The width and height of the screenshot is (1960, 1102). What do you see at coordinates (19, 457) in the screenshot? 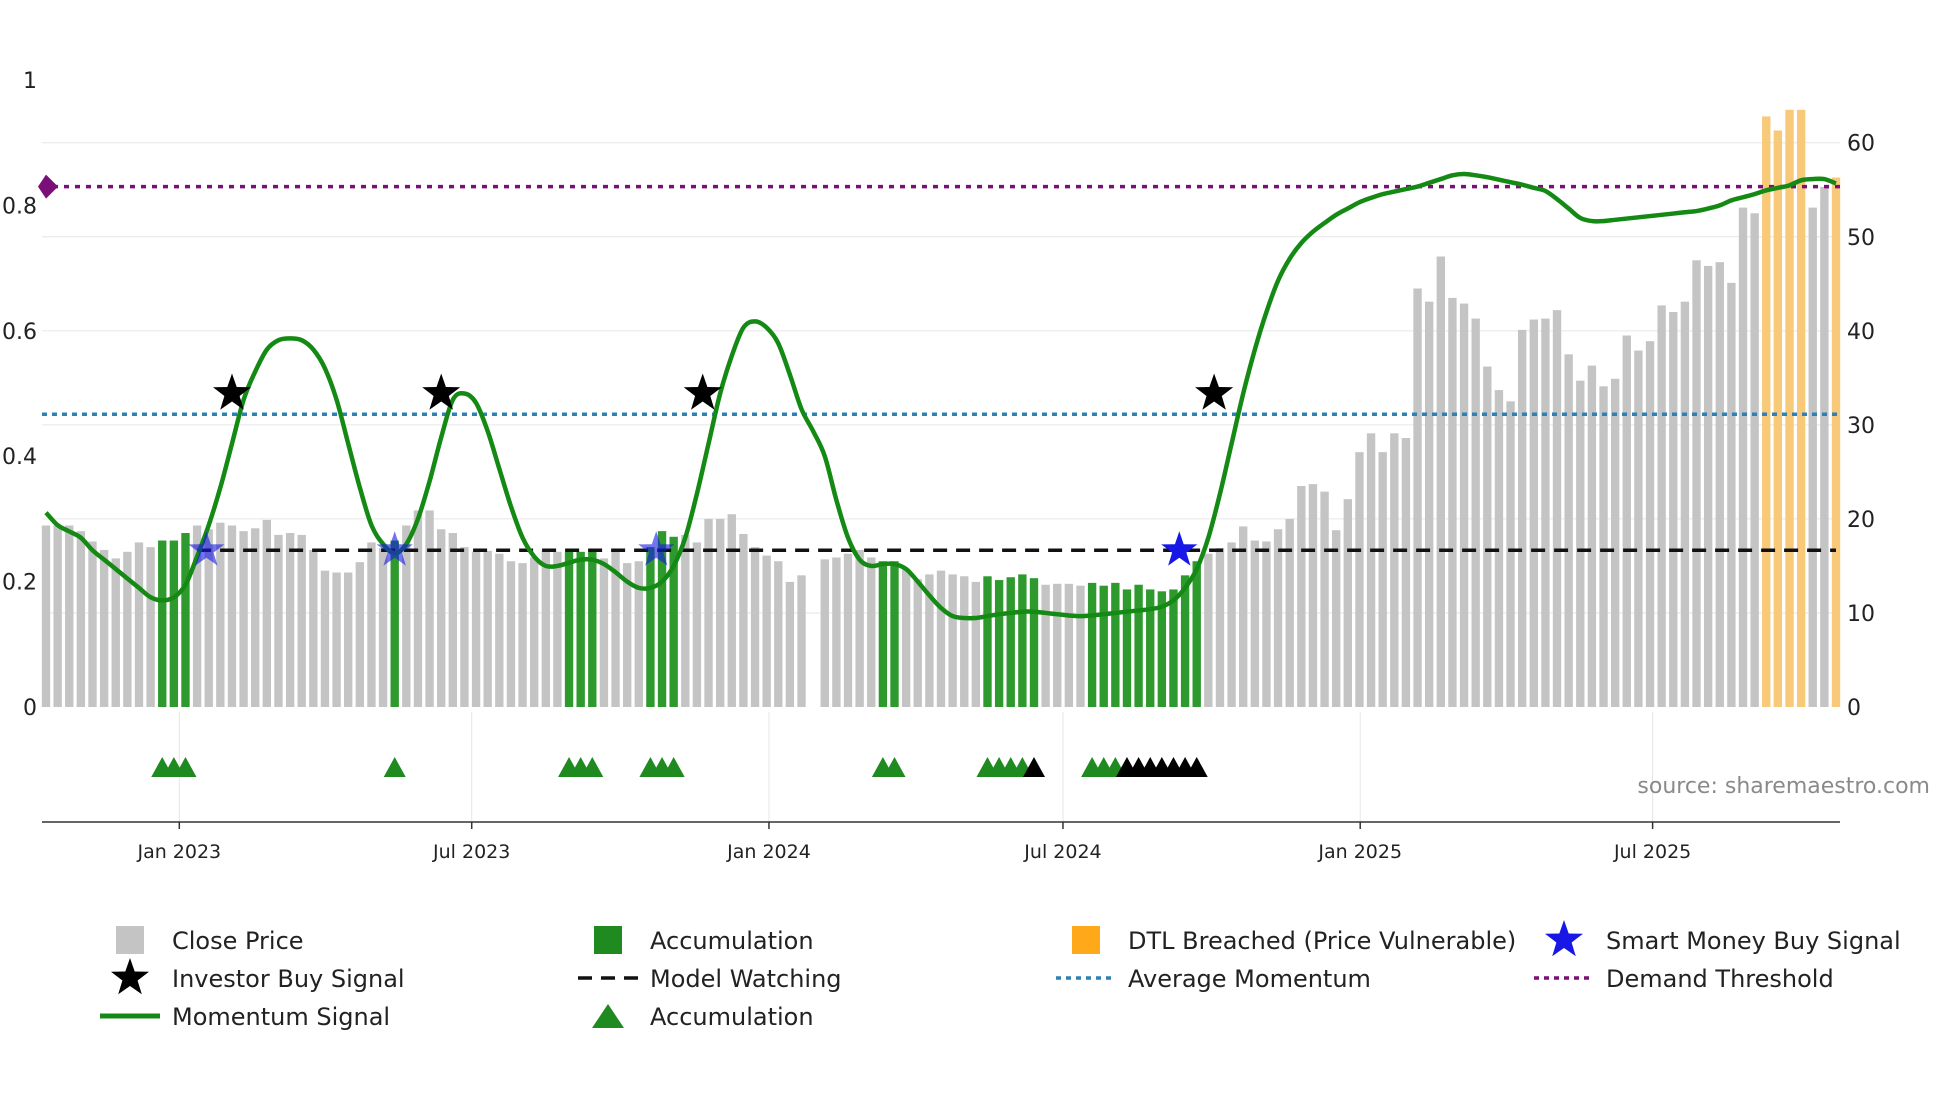
I see `left-tick-label: 0.4` at bounding box center [19, 457].